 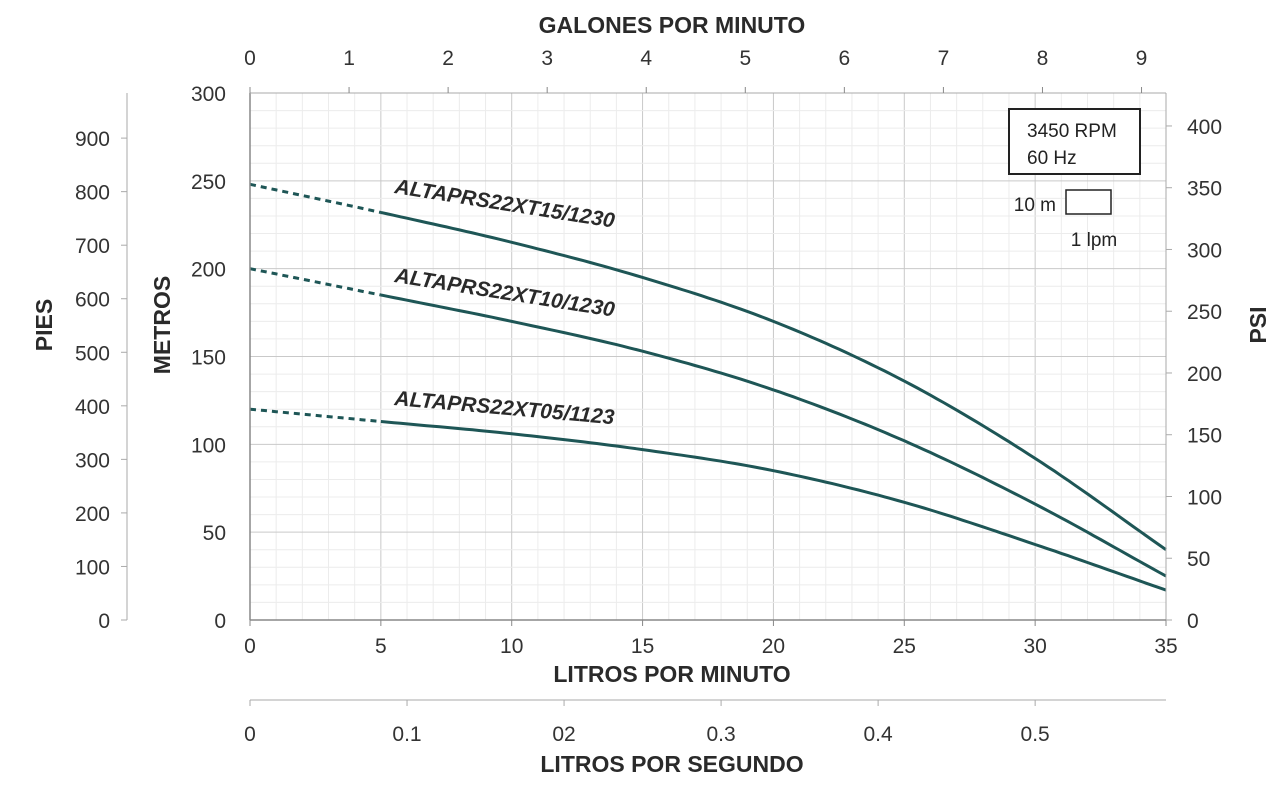 I want to click on y-tick-label: 150, so click(x=208, y=358).